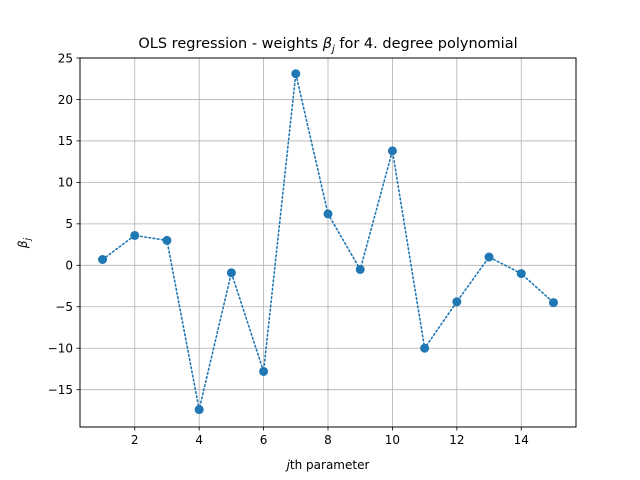  I want to click on y-tick-label: 20, so click(65, 100).